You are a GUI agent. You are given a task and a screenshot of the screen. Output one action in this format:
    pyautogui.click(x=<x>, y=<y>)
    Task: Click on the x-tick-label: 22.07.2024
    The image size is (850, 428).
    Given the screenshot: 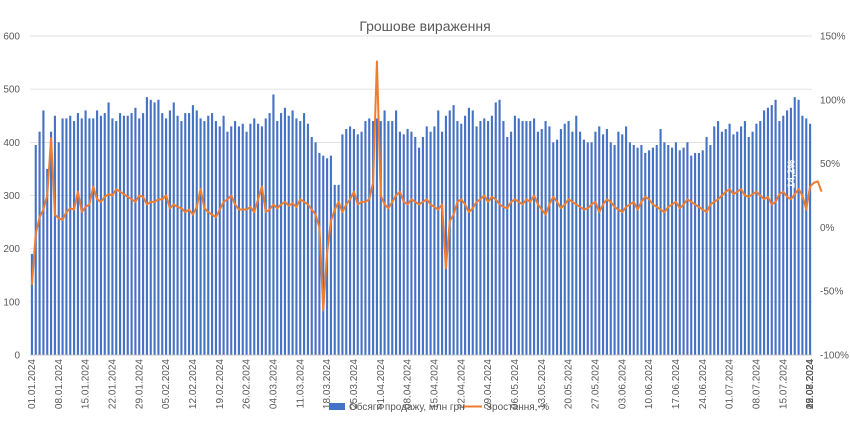 What is the action you would take?
    pyautogui.click(x=810, y=384)
    